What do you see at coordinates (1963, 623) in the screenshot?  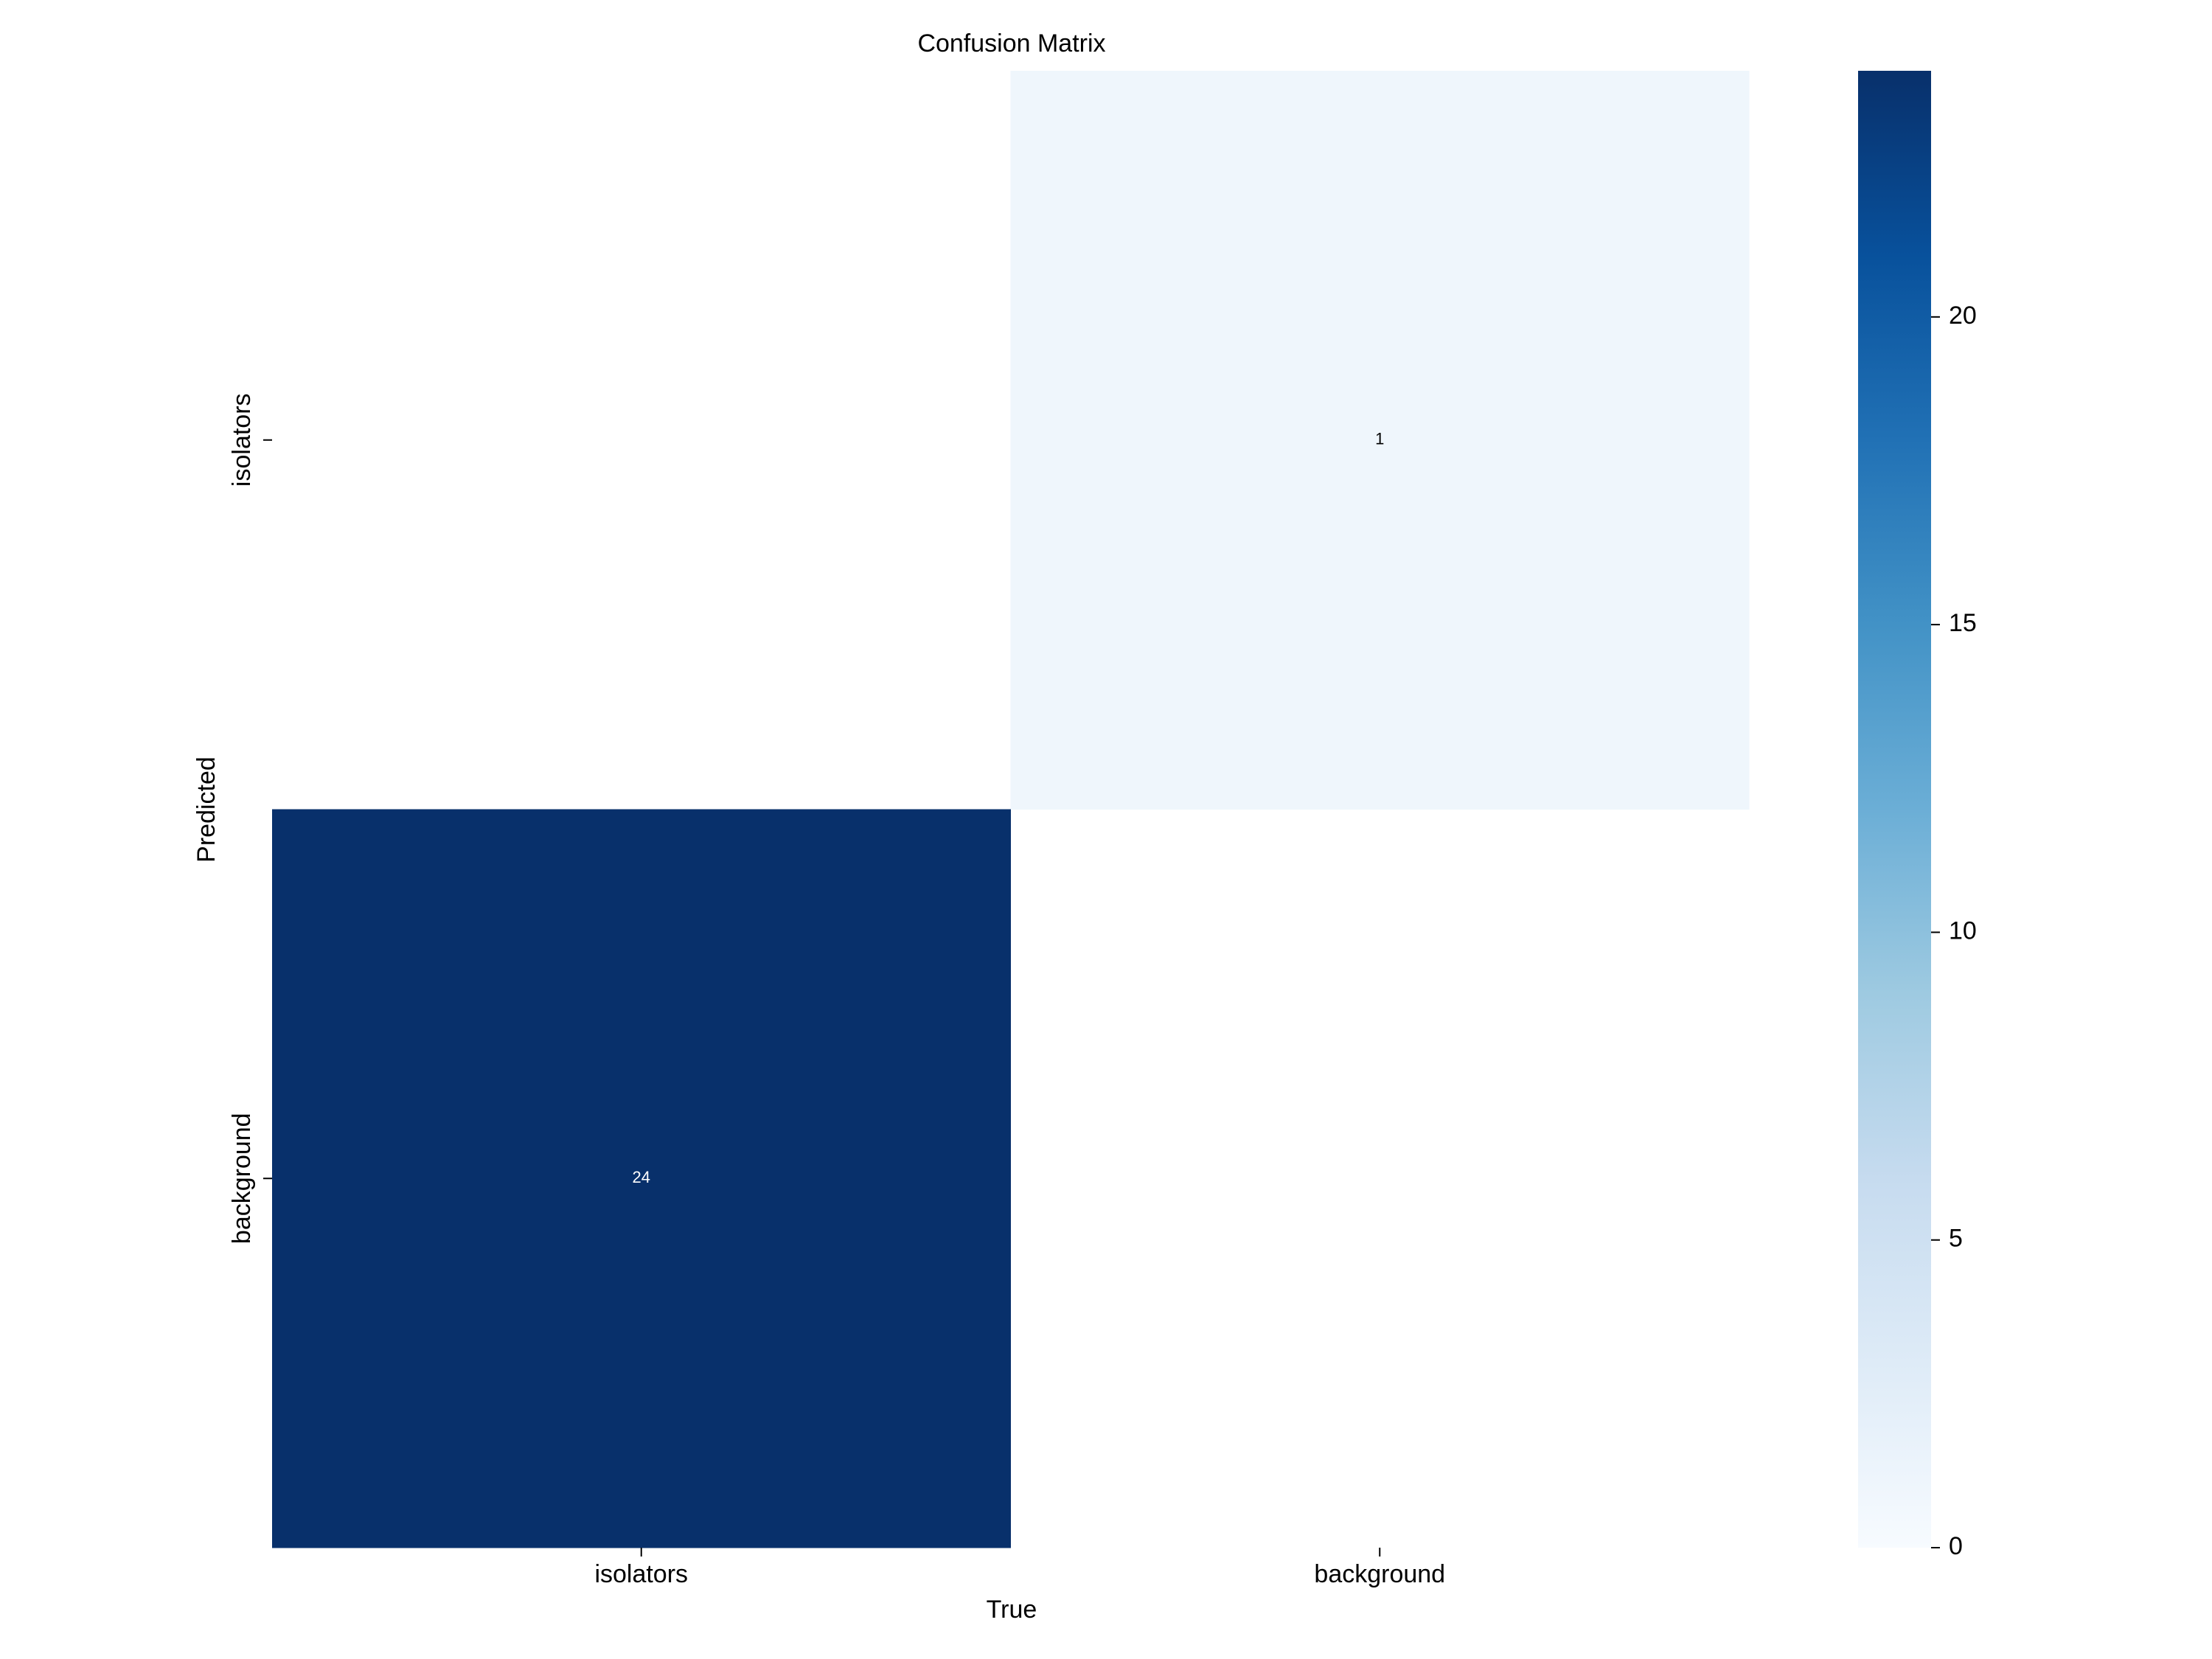 I see `colorbar-tick-label: 15` at bounding box center [1963, 623].